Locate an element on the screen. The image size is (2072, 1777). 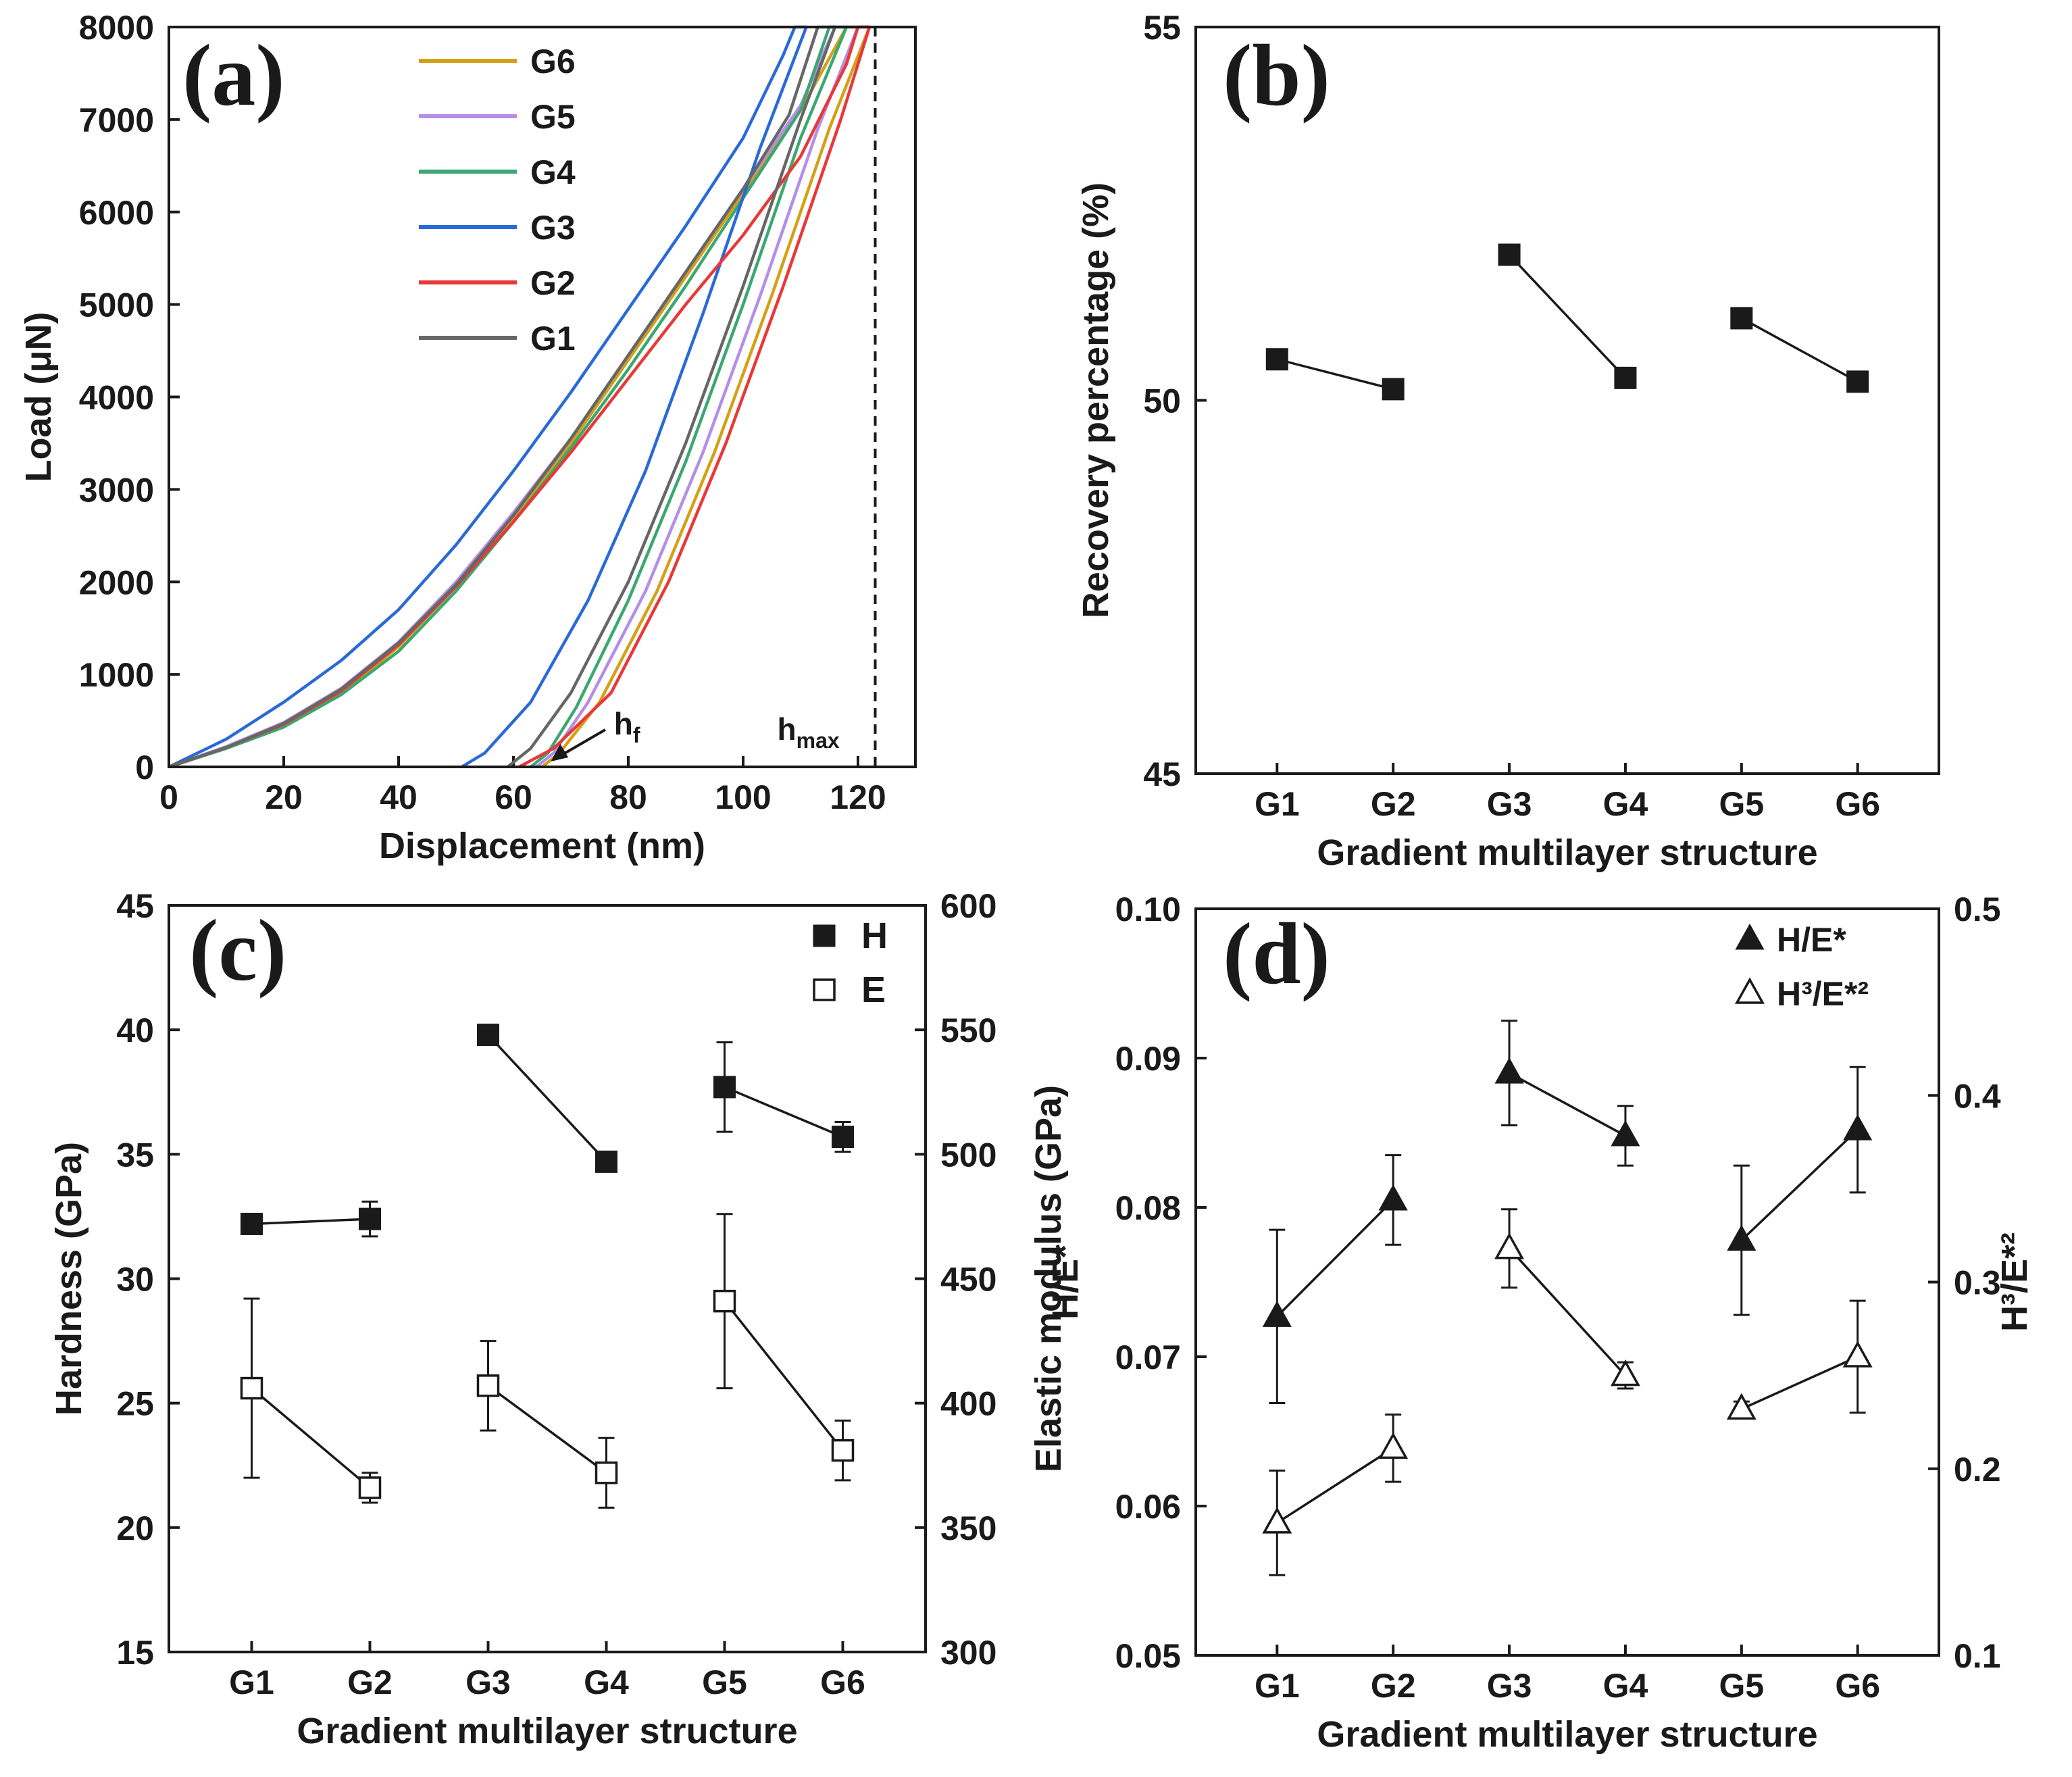
panel-c-ytick-label-3: 30 is located at coordinates (135, 1280).